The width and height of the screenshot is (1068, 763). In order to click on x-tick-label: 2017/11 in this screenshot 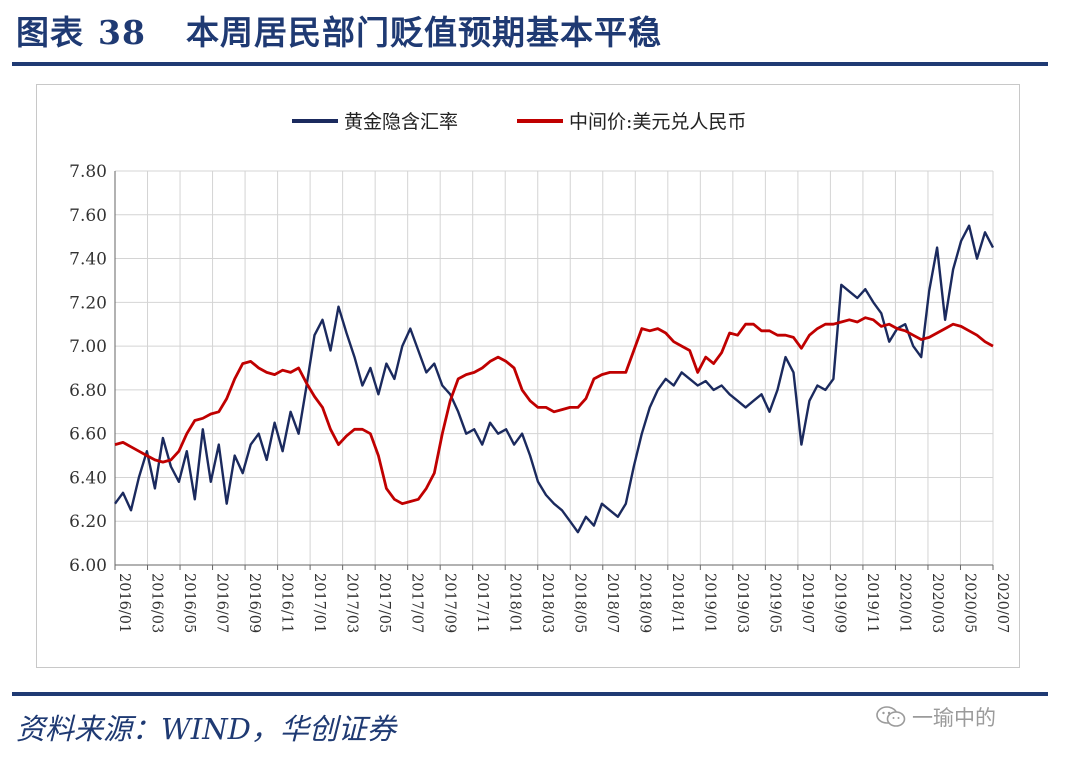, I will do `click(482, 603)`.